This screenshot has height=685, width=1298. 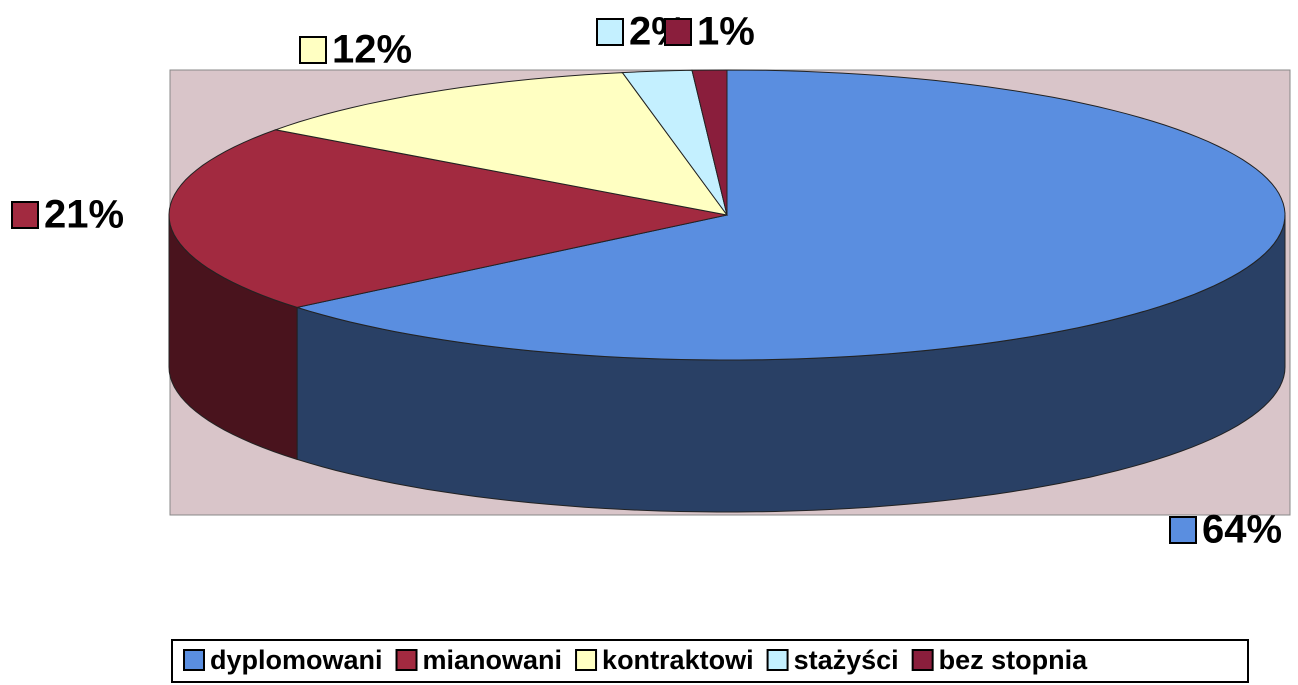 I want to click on legend, so click(x=710, y=661).